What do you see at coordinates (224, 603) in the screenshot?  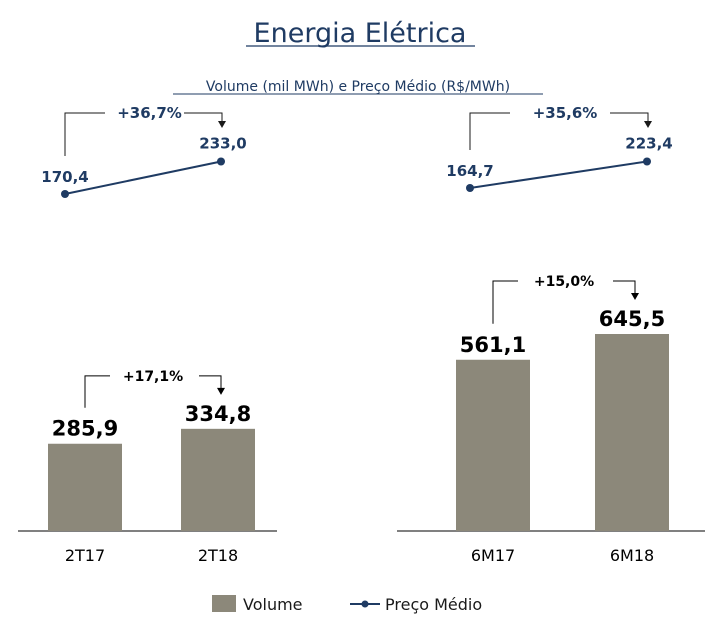 I see `legend-volume-swatch` at bounding box center [224, 603].